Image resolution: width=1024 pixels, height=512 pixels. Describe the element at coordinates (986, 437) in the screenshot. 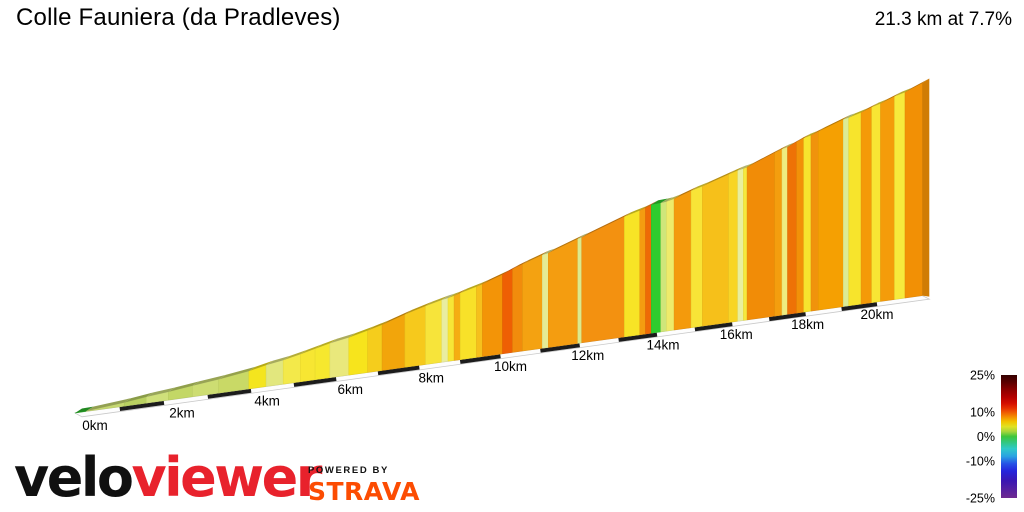

I see `legend-label: 0%` at that location.